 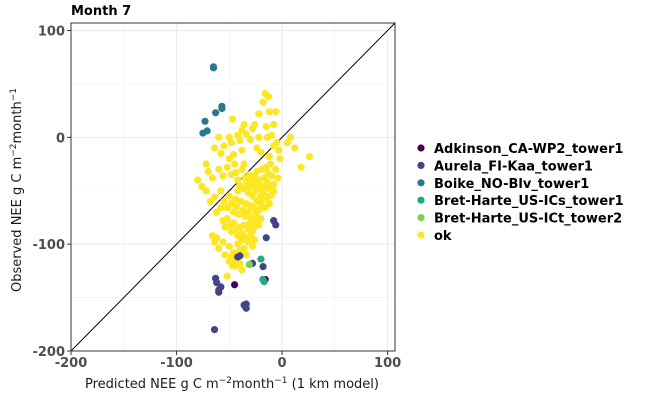 I want to click on y-axis: -200 -100 0 100, so click(x=51, y=192).